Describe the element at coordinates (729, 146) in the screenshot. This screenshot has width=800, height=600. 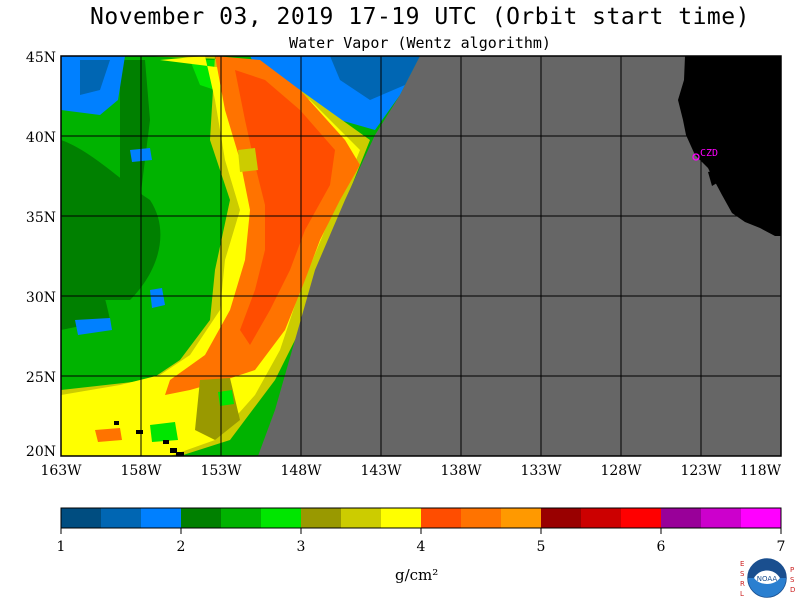
I see `land-mass` at that location.